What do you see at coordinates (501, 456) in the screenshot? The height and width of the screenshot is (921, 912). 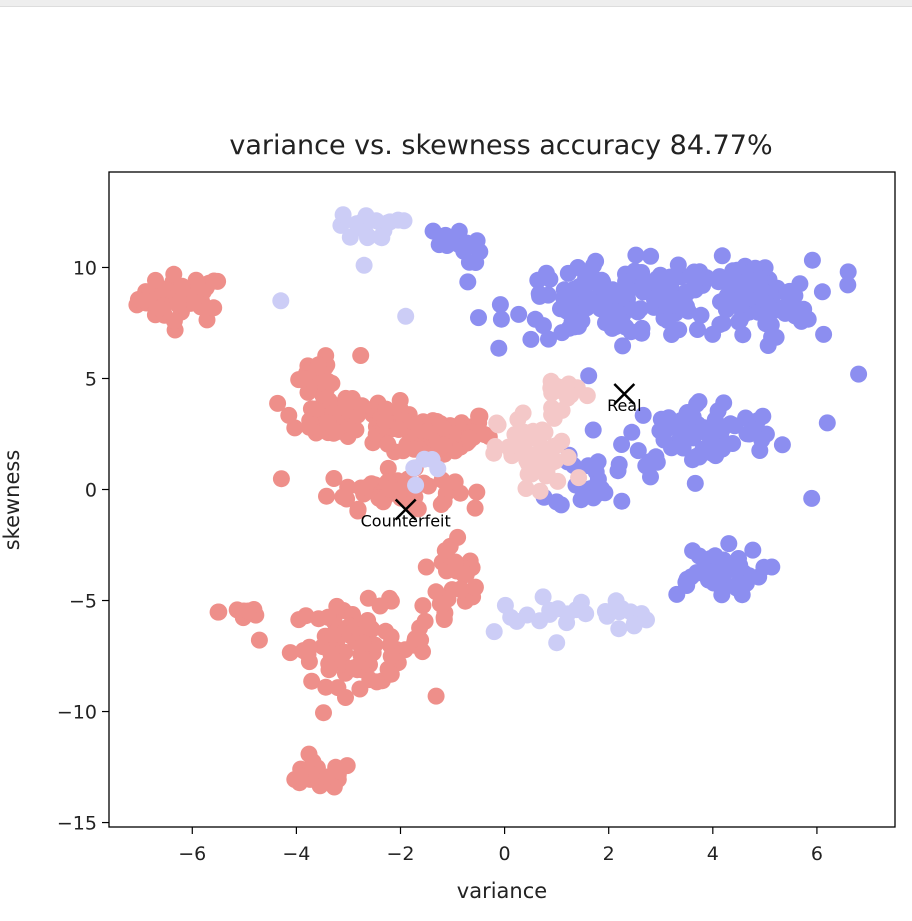 I see `centroid-markers: Counterfeit Real` at bounding box center [501, 456].